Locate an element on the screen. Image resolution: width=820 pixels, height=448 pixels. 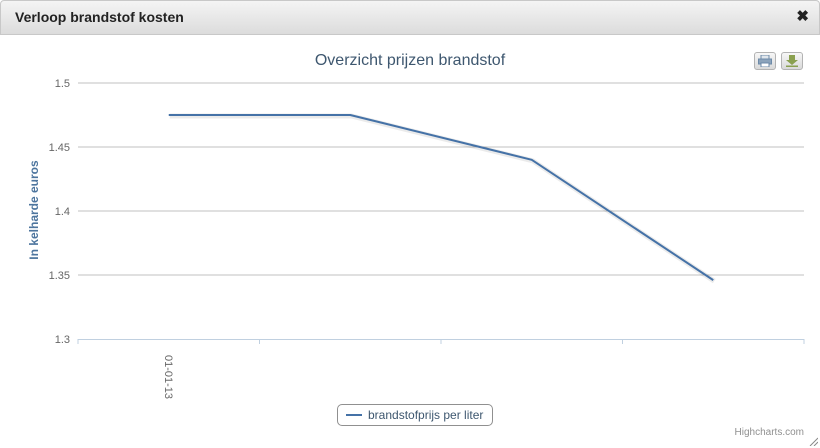
y-tick-label: 1.4 is located at coordinates (62, 212).